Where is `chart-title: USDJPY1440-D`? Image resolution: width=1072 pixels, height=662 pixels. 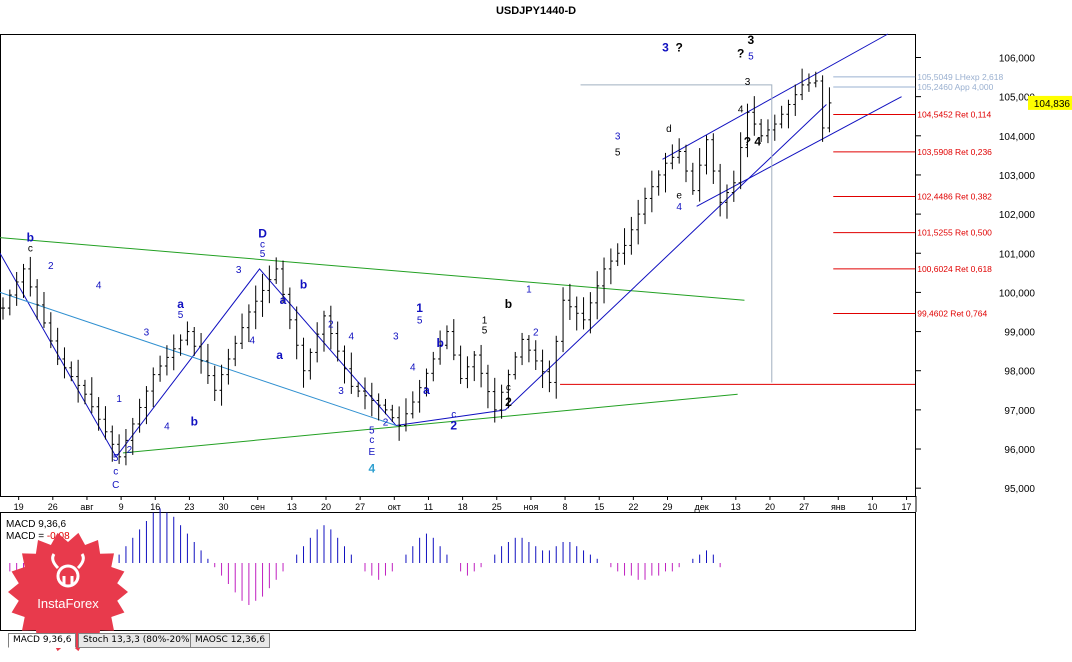
chart-title: USDJPY1440-D is located at coordinates (536, 11).